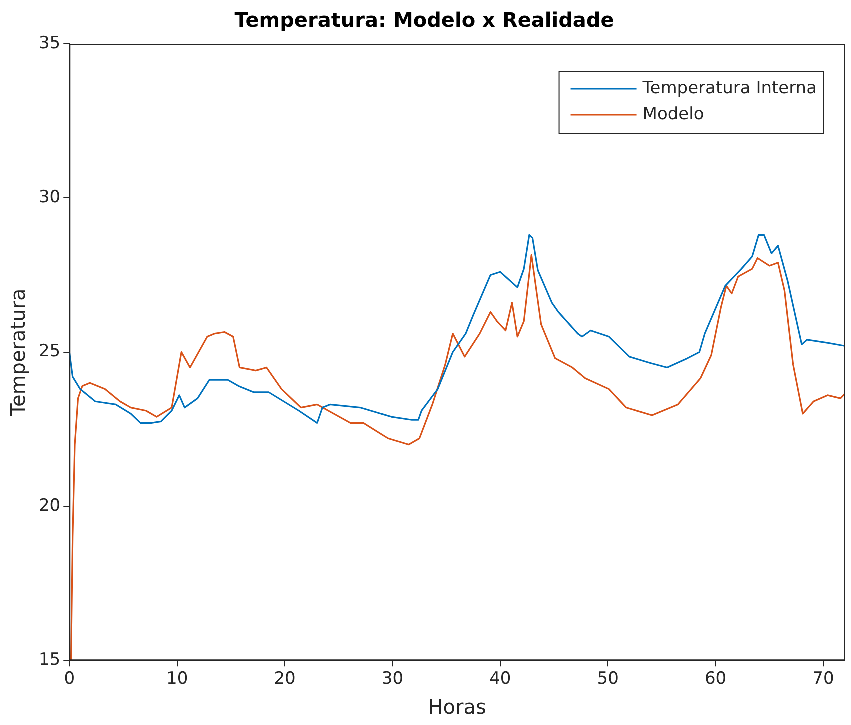  What do you see at coordinates (285, 679) in the screenshot?
I see `x-tick-label: 20` at bounding box center [285, 679].